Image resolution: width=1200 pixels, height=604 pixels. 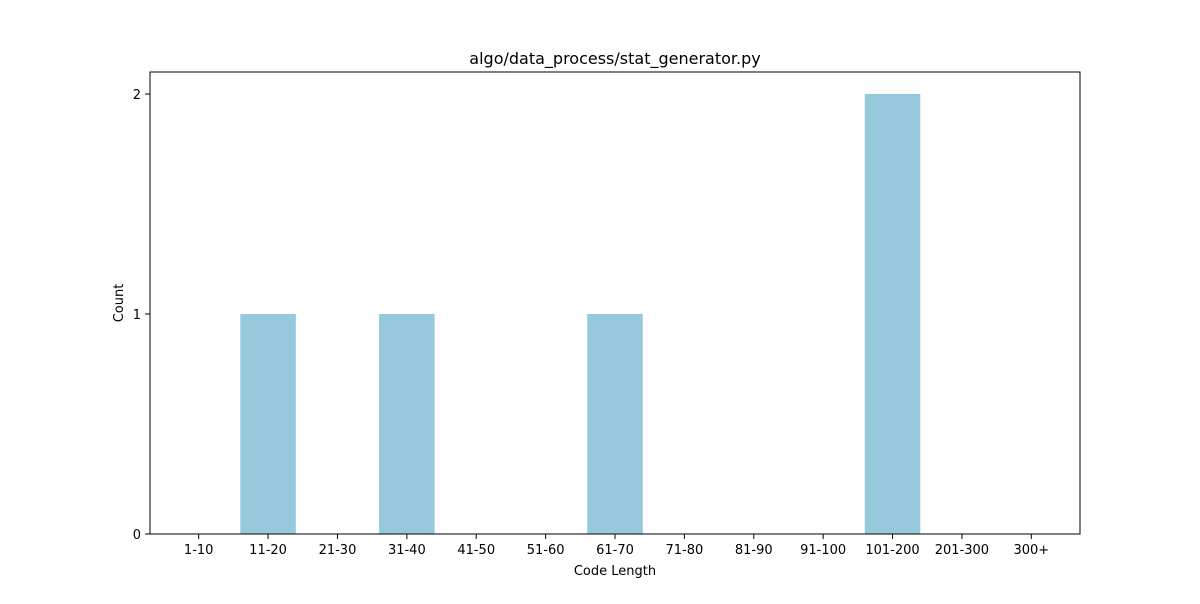 What do you see at coordinates (823, 550) in the screenshot?
I see `x-tick-label: 91-100` at bounding box center [823, 550].